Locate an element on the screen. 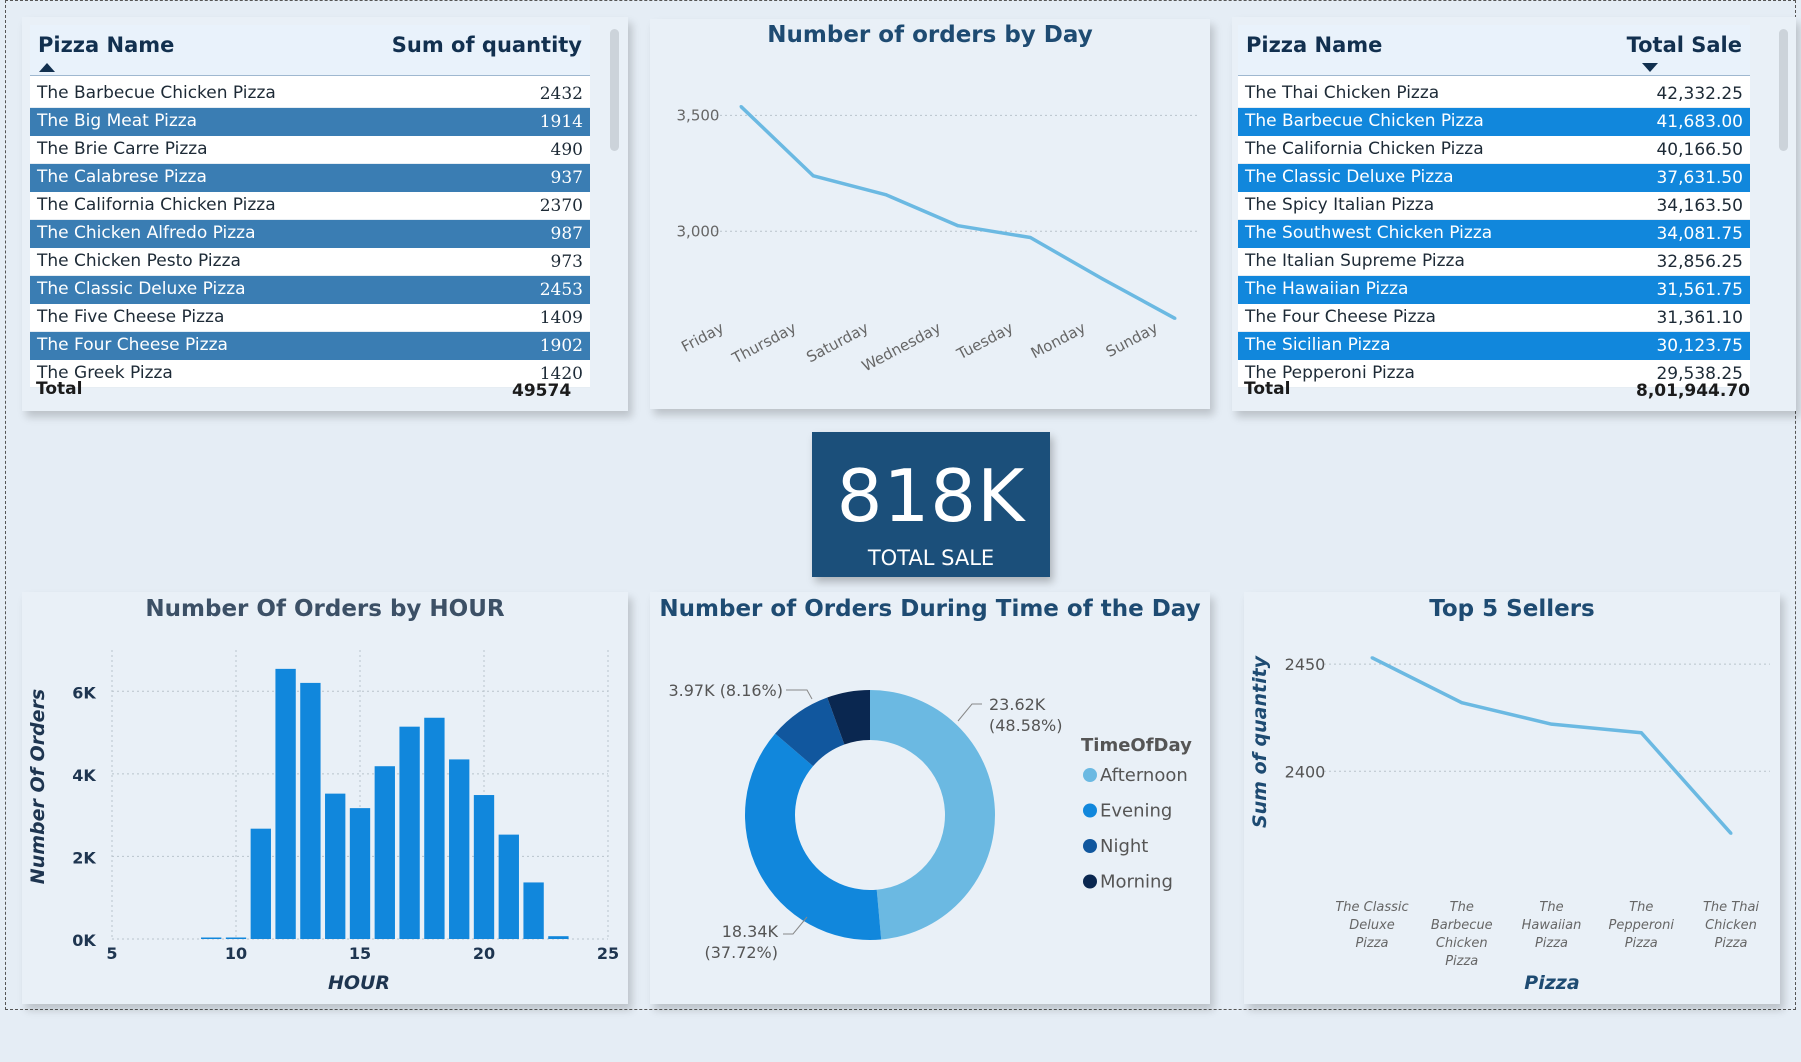 Image resolution: width=1801 pixels, height=1062 pixels. row-pizza-name: The Pepperoni Pizza is located at coordinates (1330, 373).